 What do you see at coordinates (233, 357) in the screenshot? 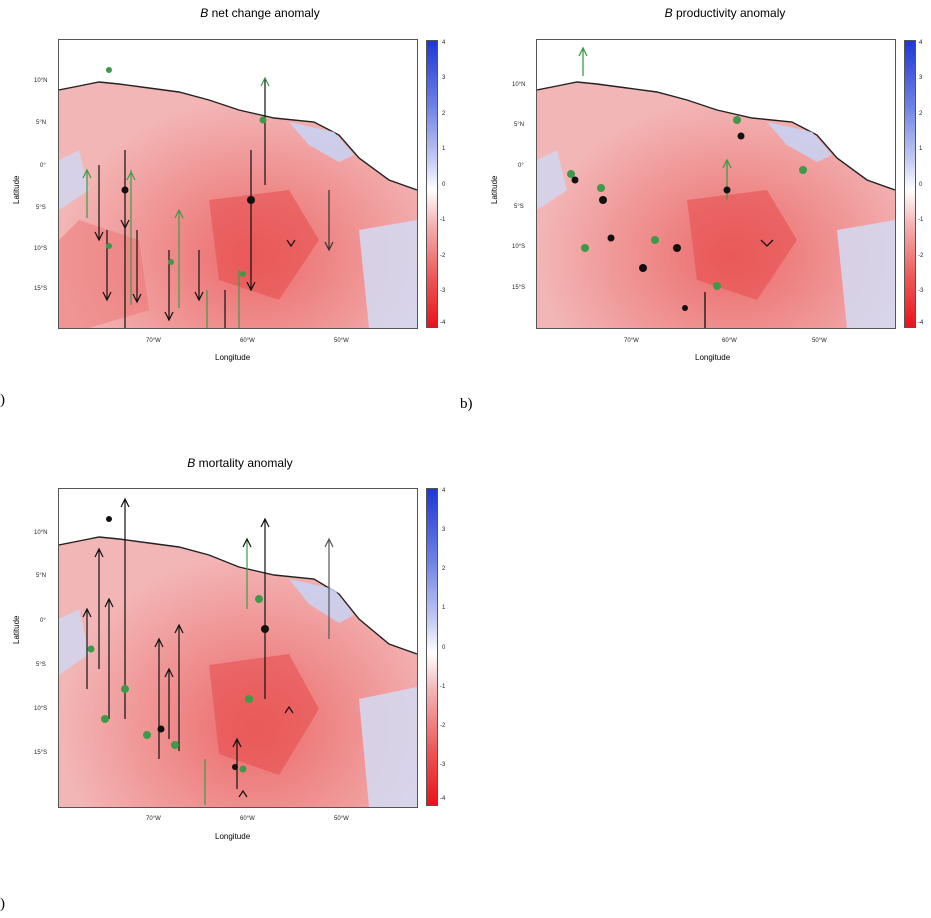
I see `panel-a-xlabel: Longitude` at bounding box center [233, 357].